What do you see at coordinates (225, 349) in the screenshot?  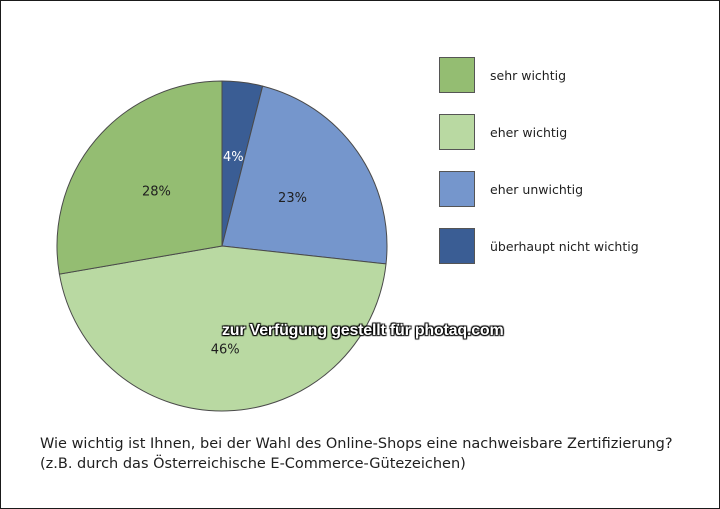 I see `pie-label-eher-wichtig: 46%` at bounding box center [225, 349].